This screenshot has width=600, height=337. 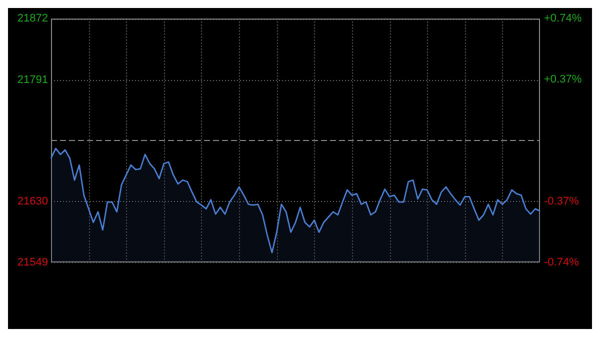 What do you see at coordinates (32, 201) in the screenshot?
I see `y-tick-label: 21630` at bounding box center [32, 201].